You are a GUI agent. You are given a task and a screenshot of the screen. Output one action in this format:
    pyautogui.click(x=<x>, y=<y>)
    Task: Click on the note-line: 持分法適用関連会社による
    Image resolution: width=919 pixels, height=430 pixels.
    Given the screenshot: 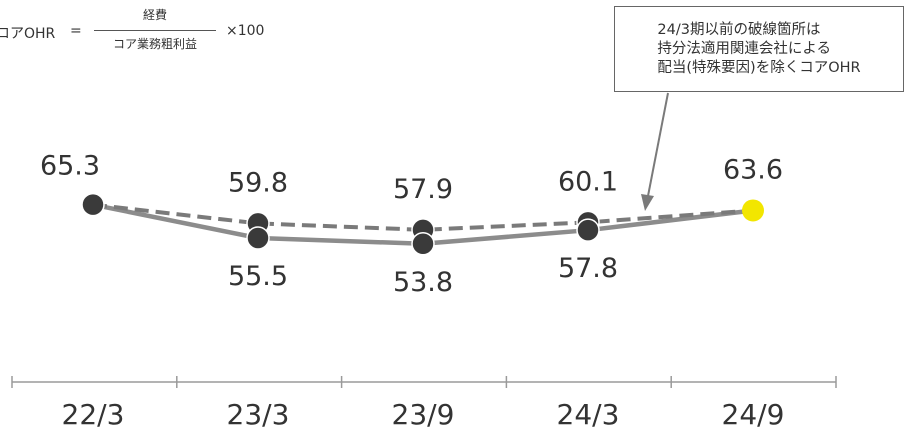 What is the action you would take?
    pyautogui.click(x=744, y=48)
    